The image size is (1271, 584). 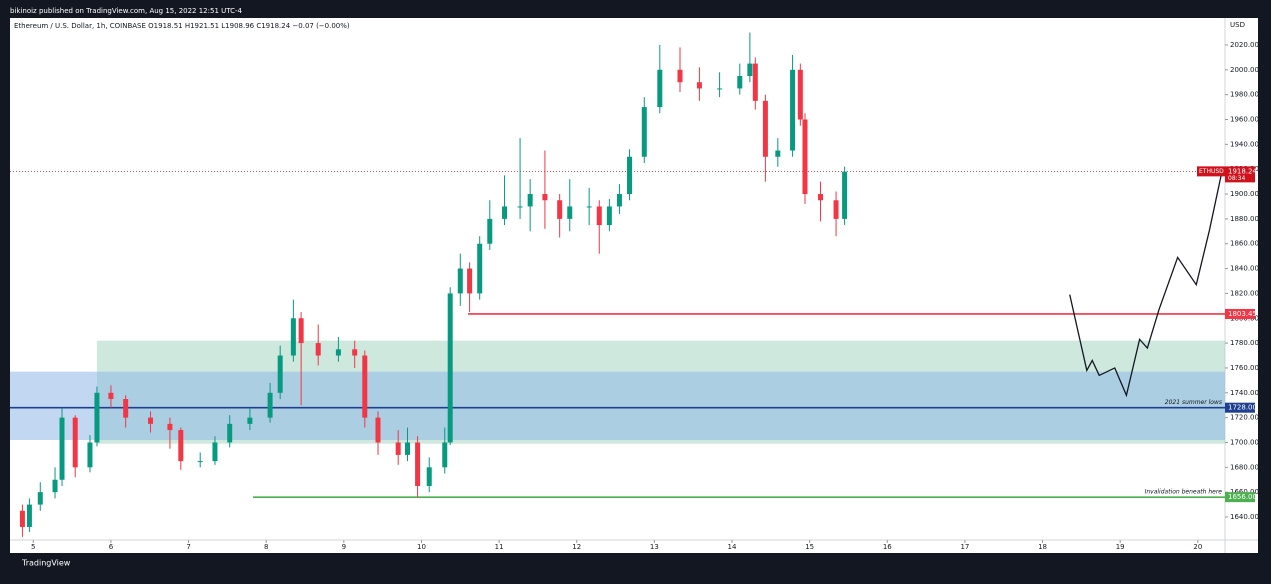 I want to click on y-tick-label: 2000.00, so click(x=1244, y=70).